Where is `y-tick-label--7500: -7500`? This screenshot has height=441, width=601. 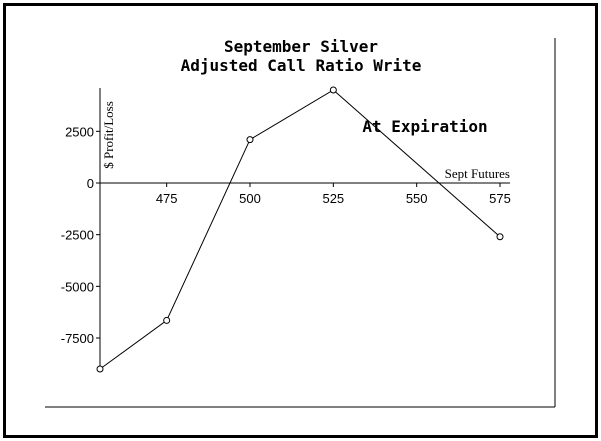 y-tick-label--7500: -7500 is located at coordinates (77, 338).